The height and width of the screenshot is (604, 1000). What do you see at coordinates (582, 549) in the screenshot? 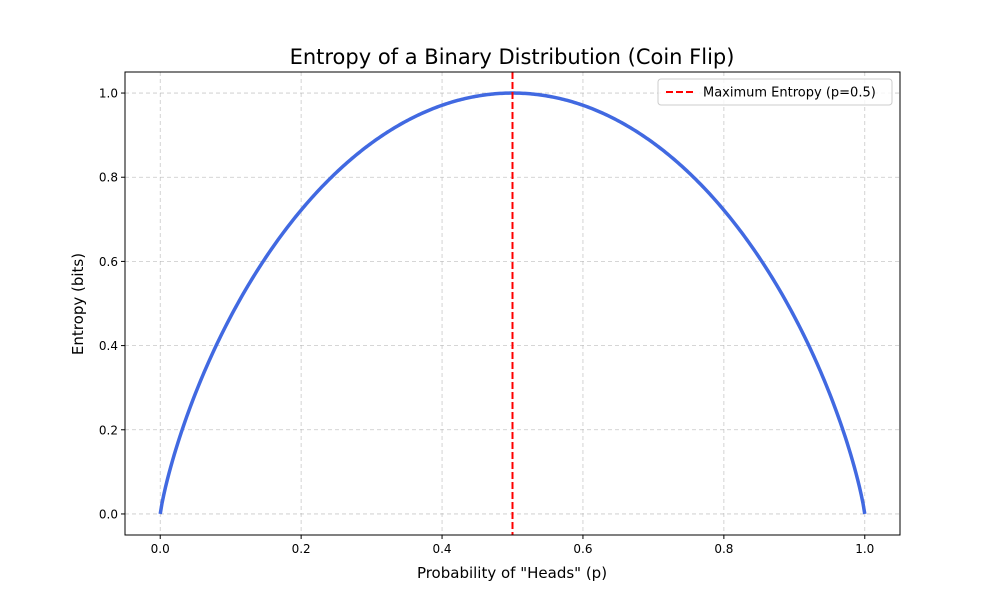
I see `x-tick-label: 0.6` at bounding box center [582, 549].